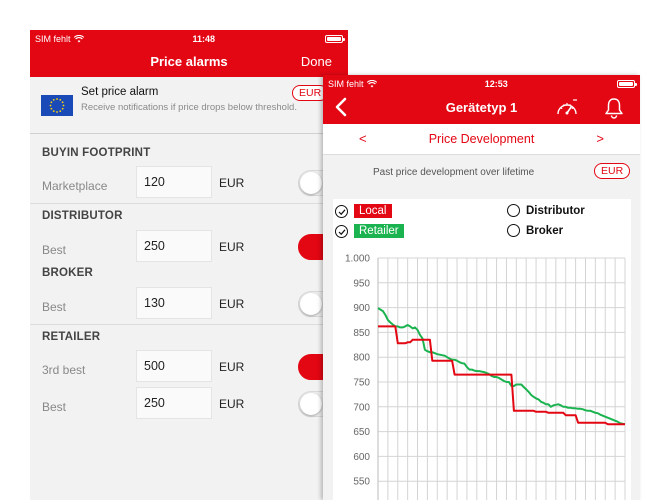  What do you see at coordinates (96, 153) in the screenshot?
I see `section-label-buyin: BUYIN FOOTPRINT` at bounding box center [96, 153].